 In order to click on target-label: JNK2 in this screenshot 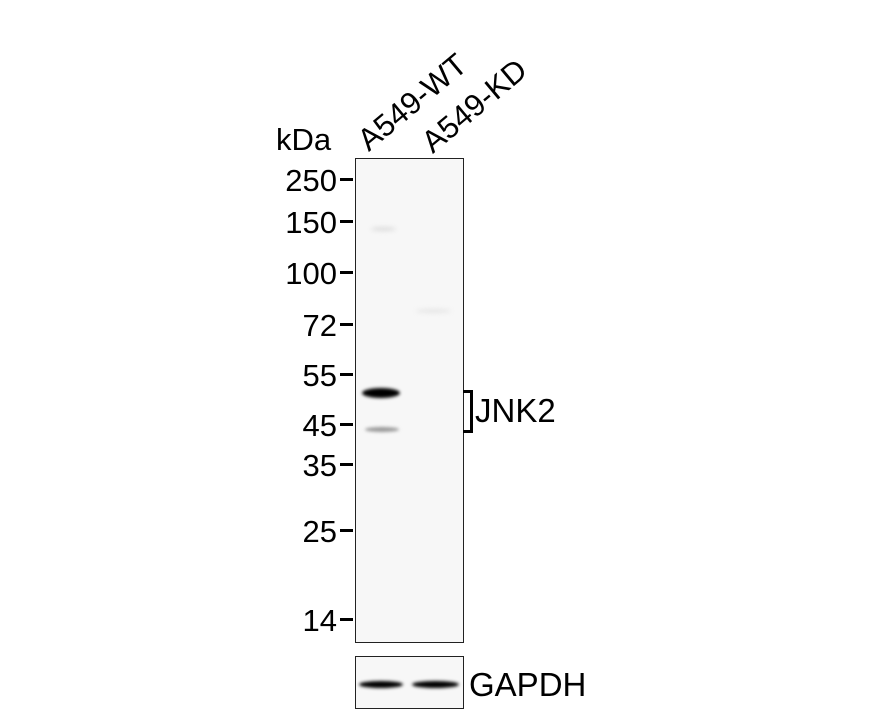, I will do `click(515, 410)`.